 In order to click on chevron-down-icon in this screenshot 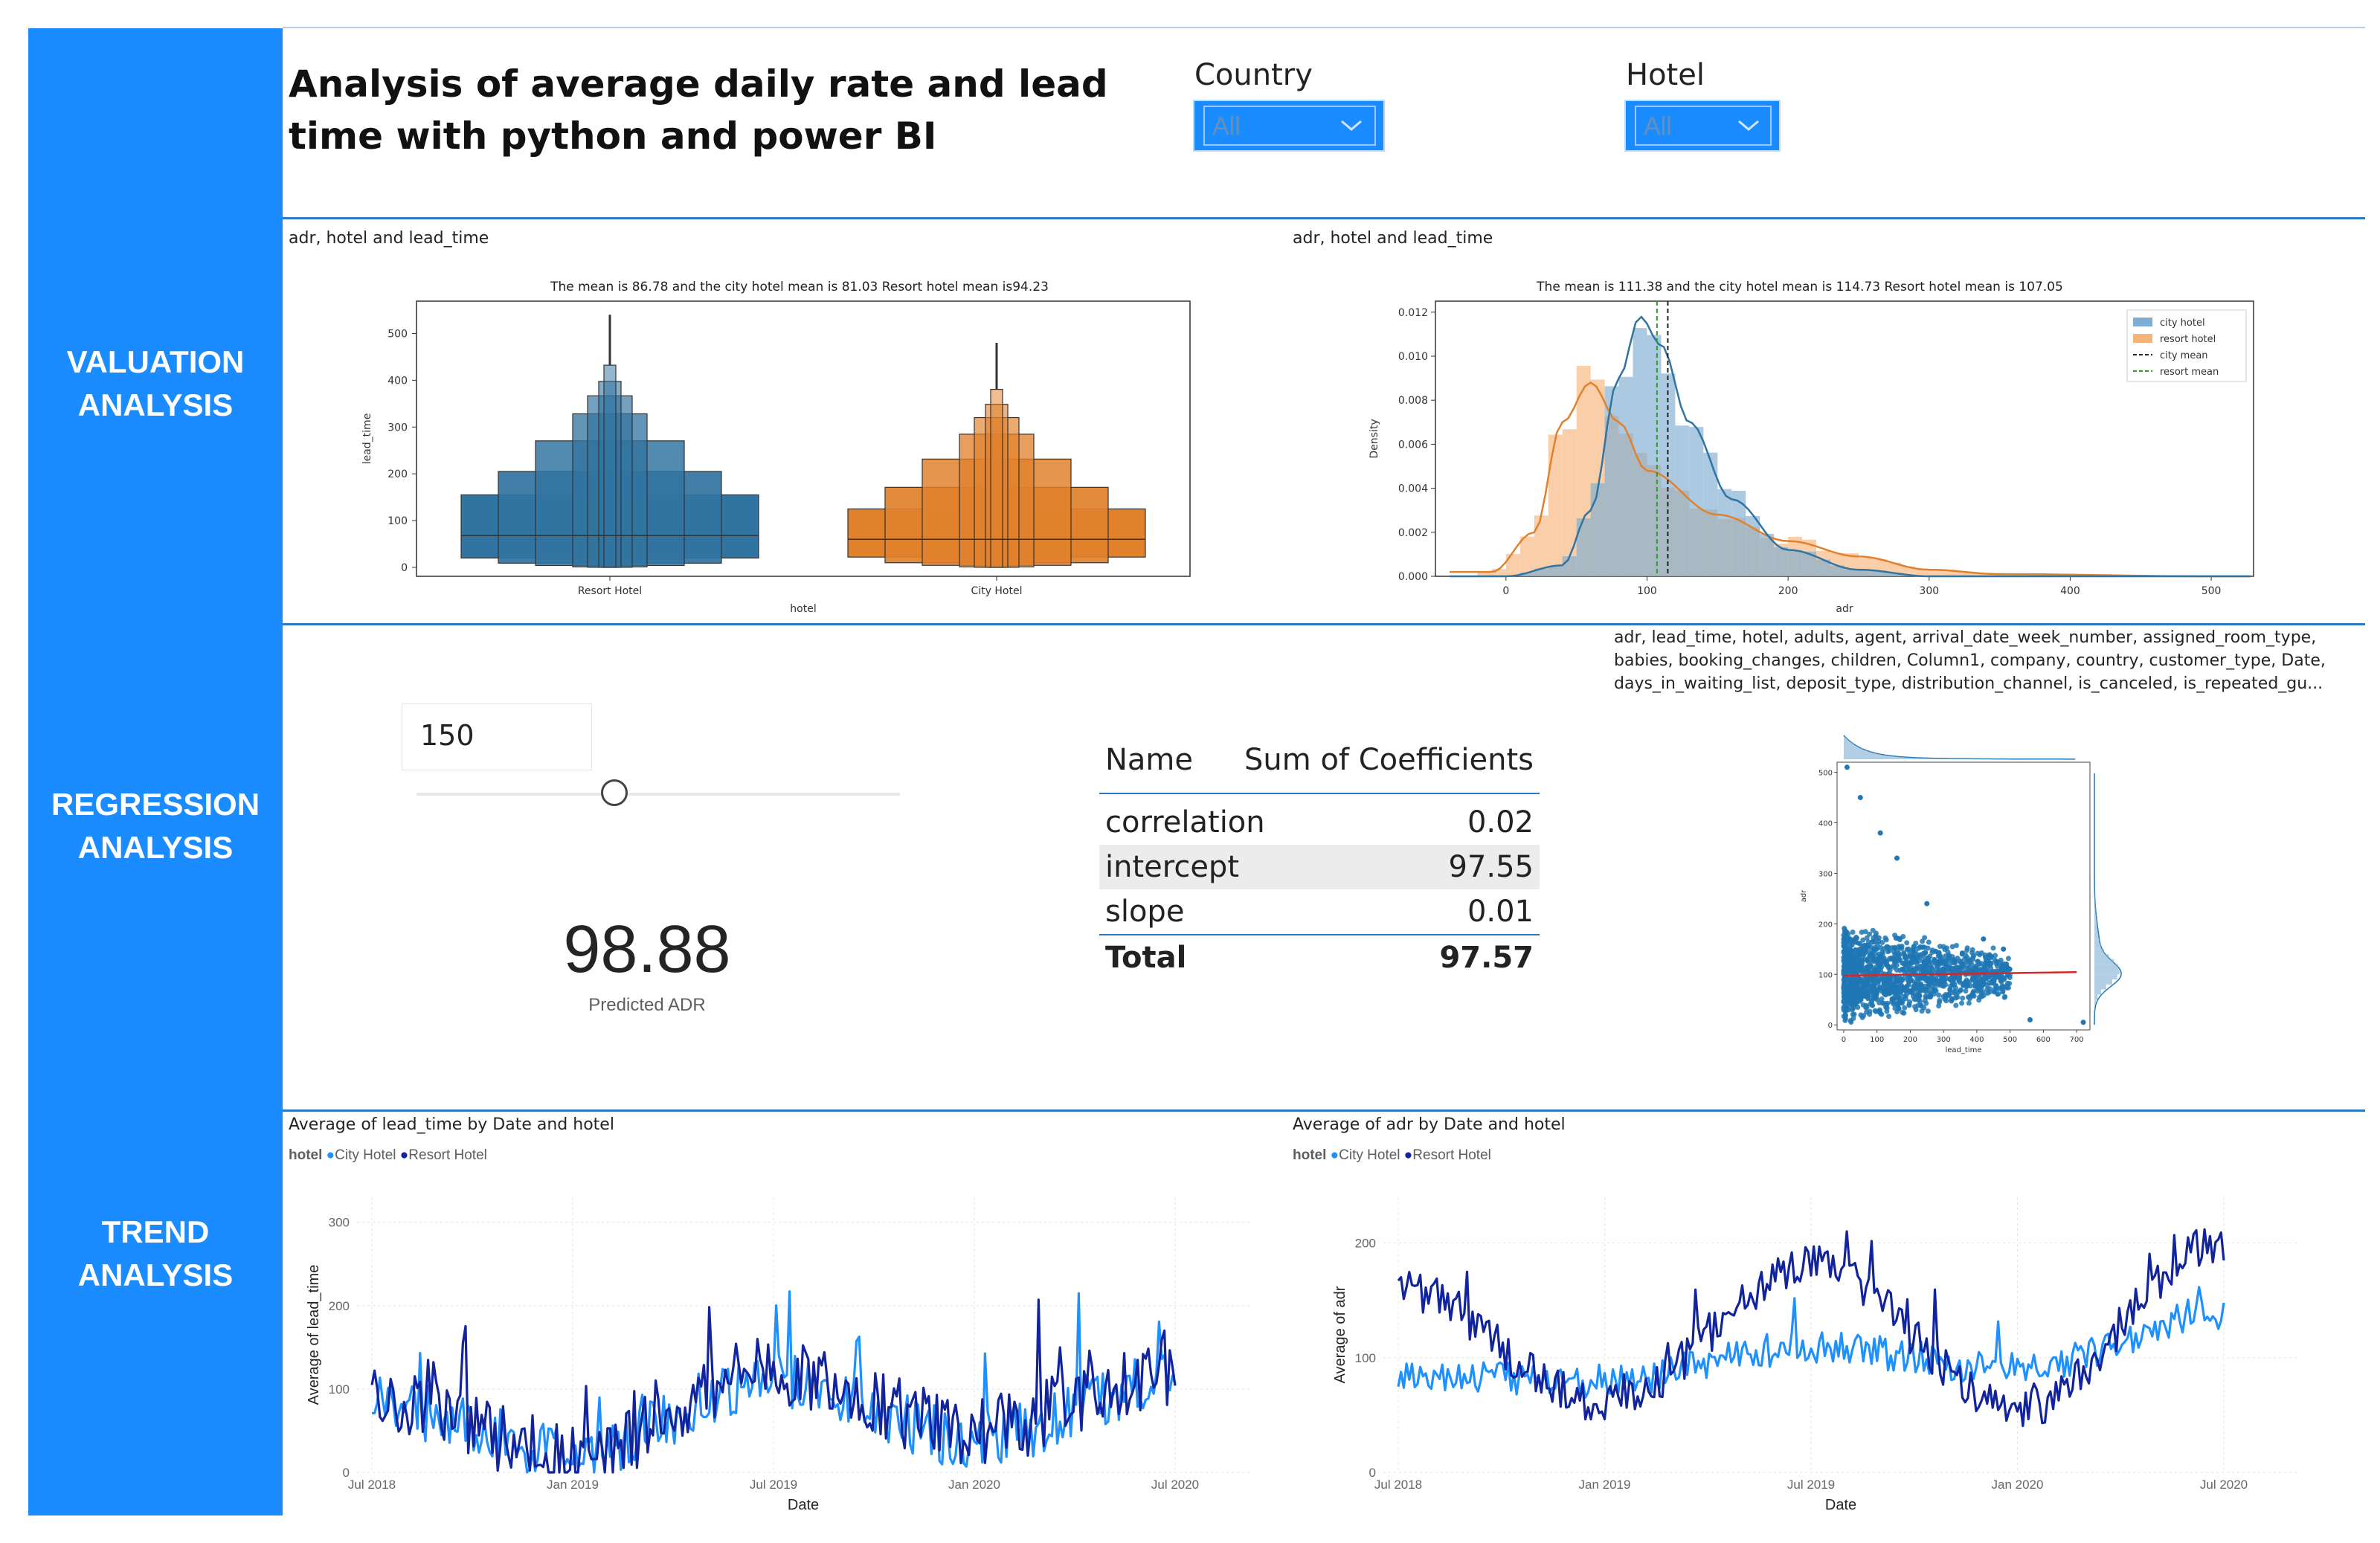, I will do `click(1748, 125)`.